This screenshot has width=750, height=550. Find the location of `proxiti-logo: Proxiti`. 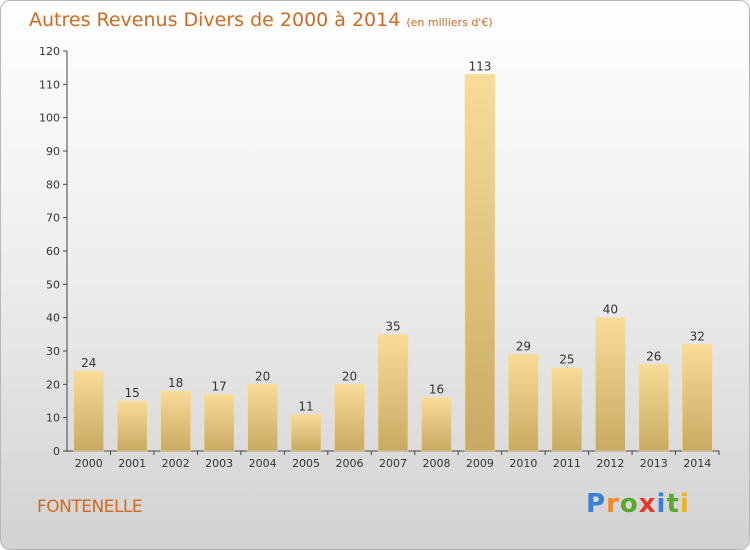

proxiti-logo: Proxiti is located at coordinates (638, 504).